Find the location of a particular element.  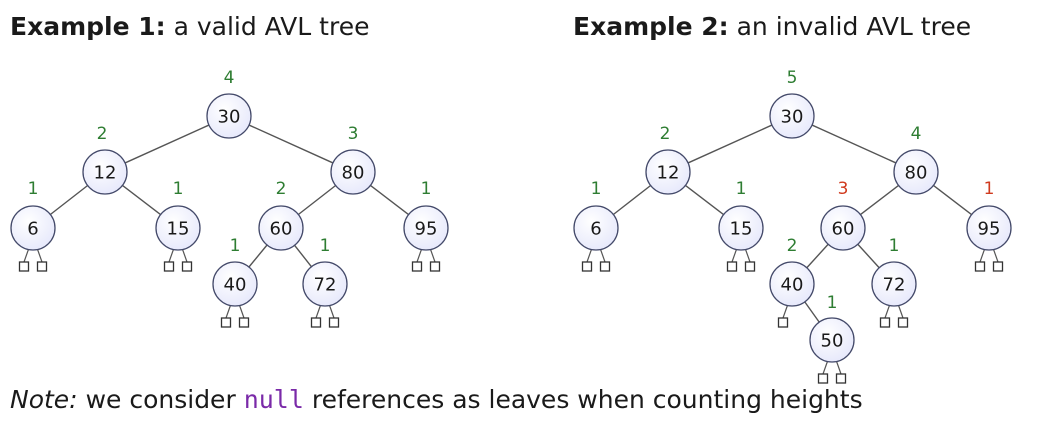

tree-node-60: 60 2 is located at coordinates (281, 215).